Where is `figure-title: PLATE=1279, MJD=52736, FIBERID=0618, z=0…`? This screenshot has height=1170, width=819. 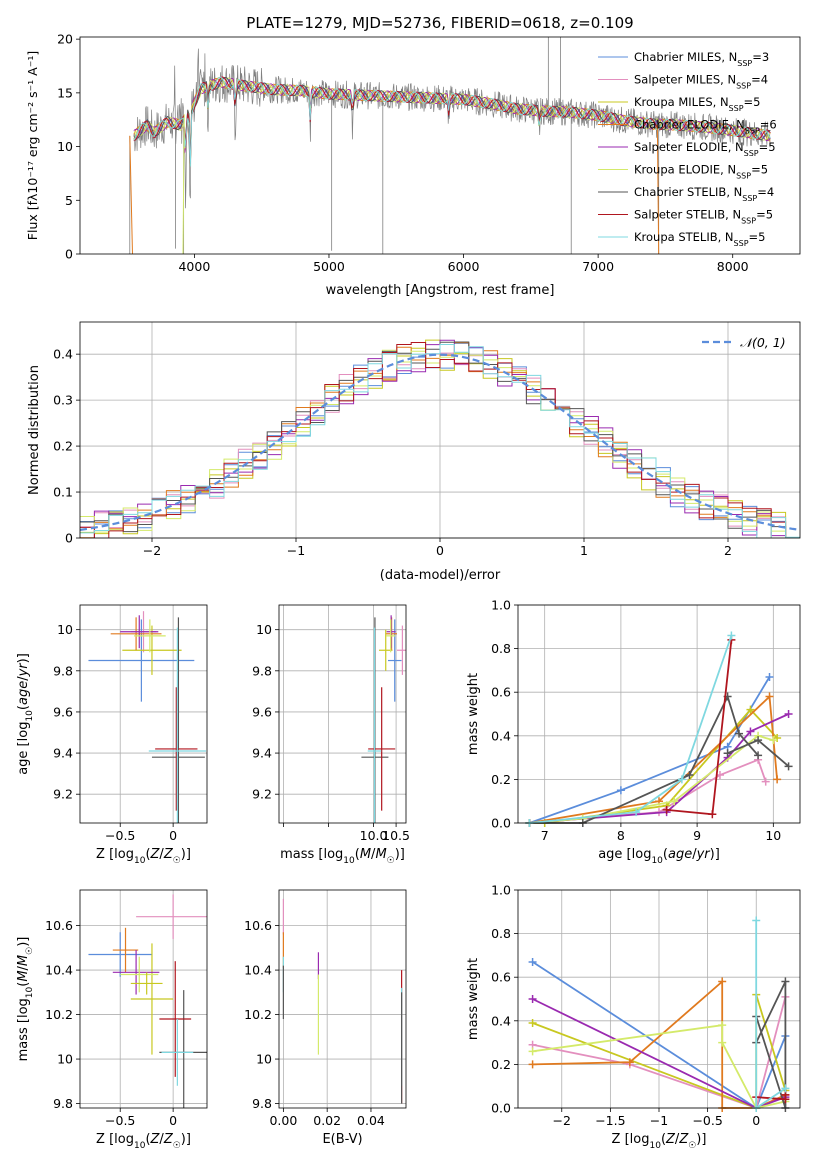 figure-title: PLATE=1279, MJD=52736, FIBERID=0618, z=0… is located at coordinates (439, 23).